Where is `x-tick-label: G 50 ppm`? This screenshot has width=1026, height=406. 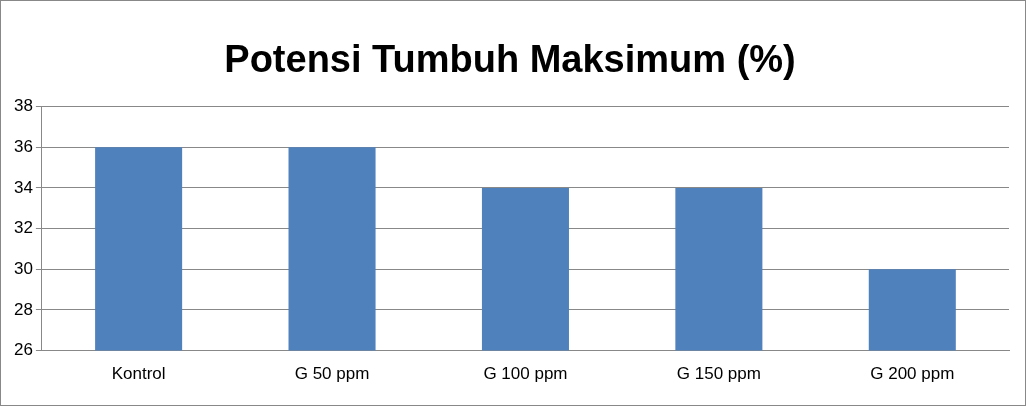
x-tick-label: G 50 ppm is located at coordinates (332, 374).